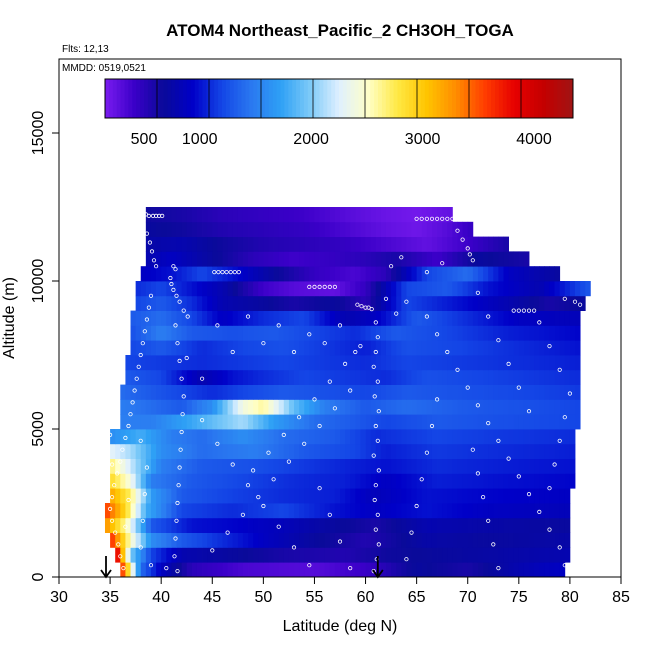 This screenshot has height=650, width=650. I want to click on x-tick-label: 55, so click(315, 597).